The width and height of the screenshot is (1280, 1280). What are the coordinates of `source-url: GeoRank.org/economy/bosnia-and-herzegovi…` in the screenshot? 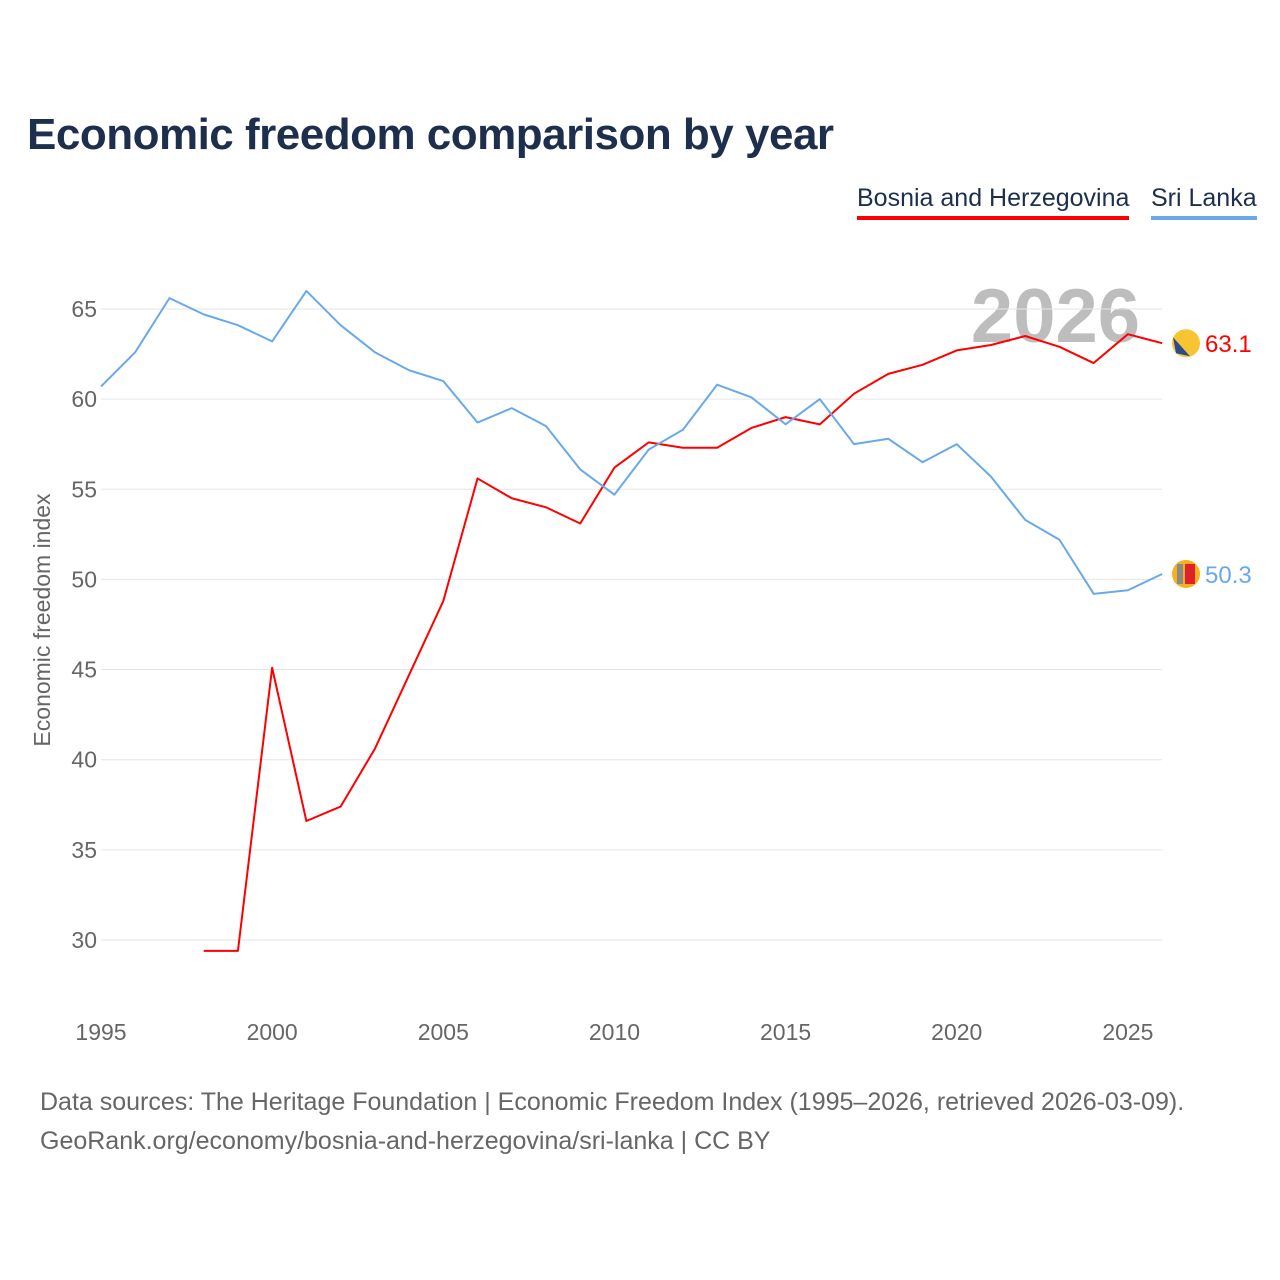 It's located at (405, 1141).